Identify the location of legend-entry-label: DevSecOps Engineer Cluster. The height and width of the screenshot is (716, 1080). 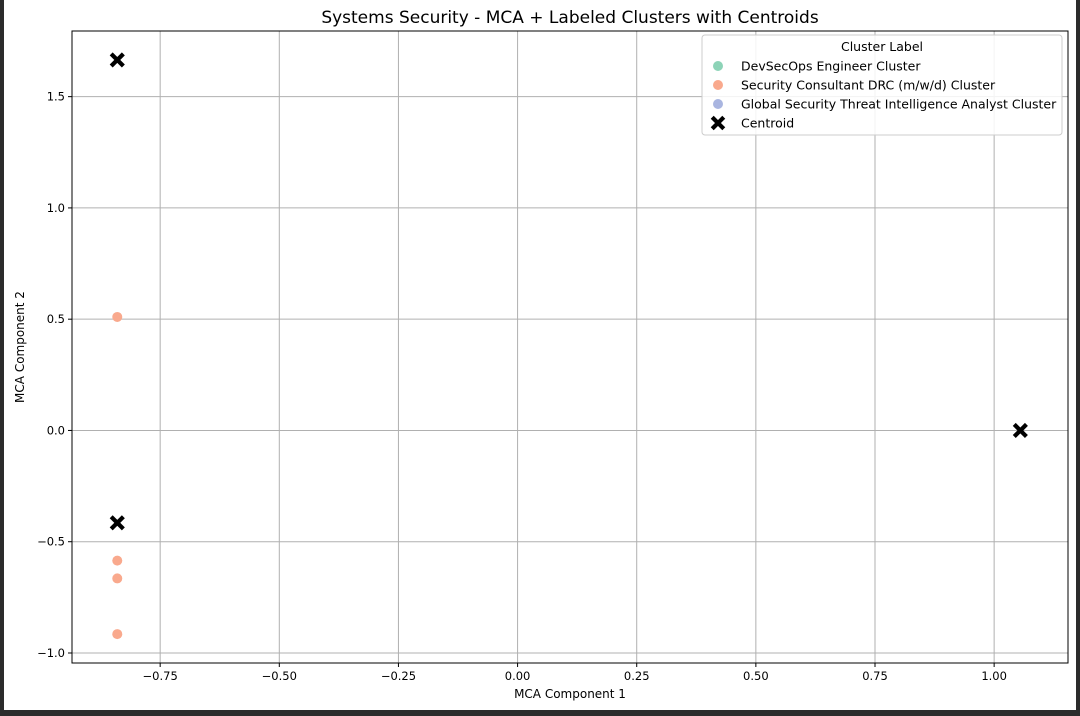
(831, 66).